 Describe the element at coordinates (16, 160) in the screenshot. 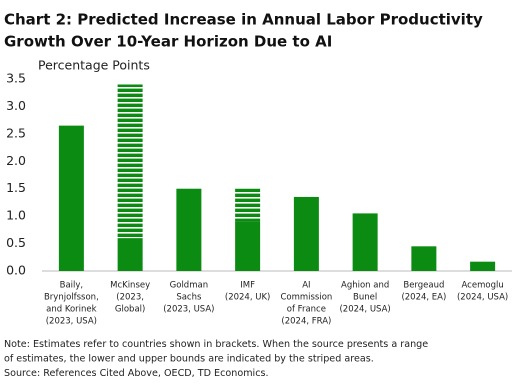

I see `y-tick-label: 2.0` at that location.